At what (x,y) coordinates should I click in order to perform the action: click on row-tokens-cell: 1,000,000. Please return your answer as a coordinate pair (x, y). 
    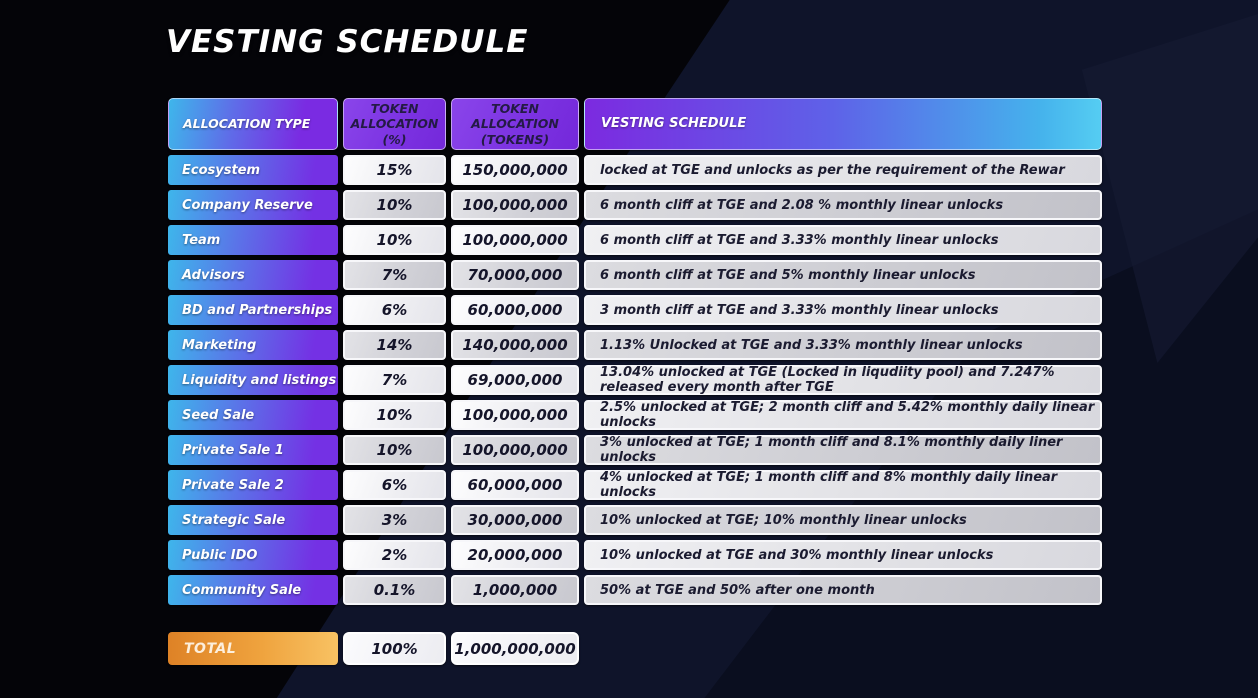
    Looking at the image, I should click on (515, 590).